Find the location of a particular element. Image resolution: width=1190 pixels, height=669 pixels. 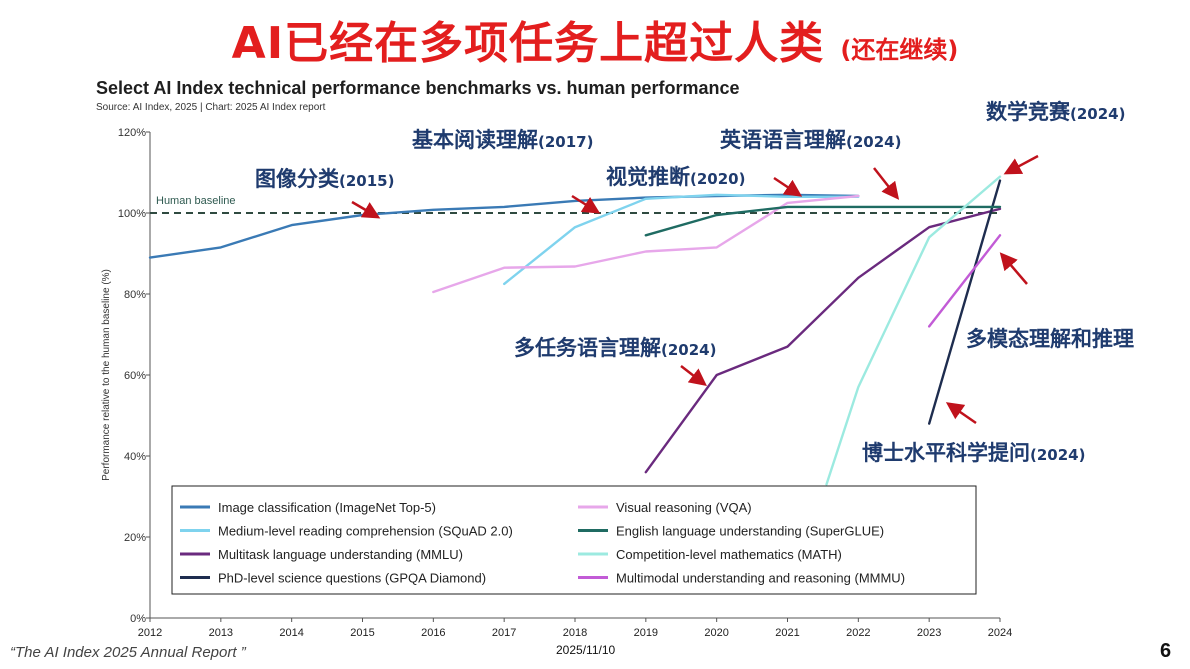

legend-entry: Competition-level mathematics (MATH) is located at coordinates (729, 554).